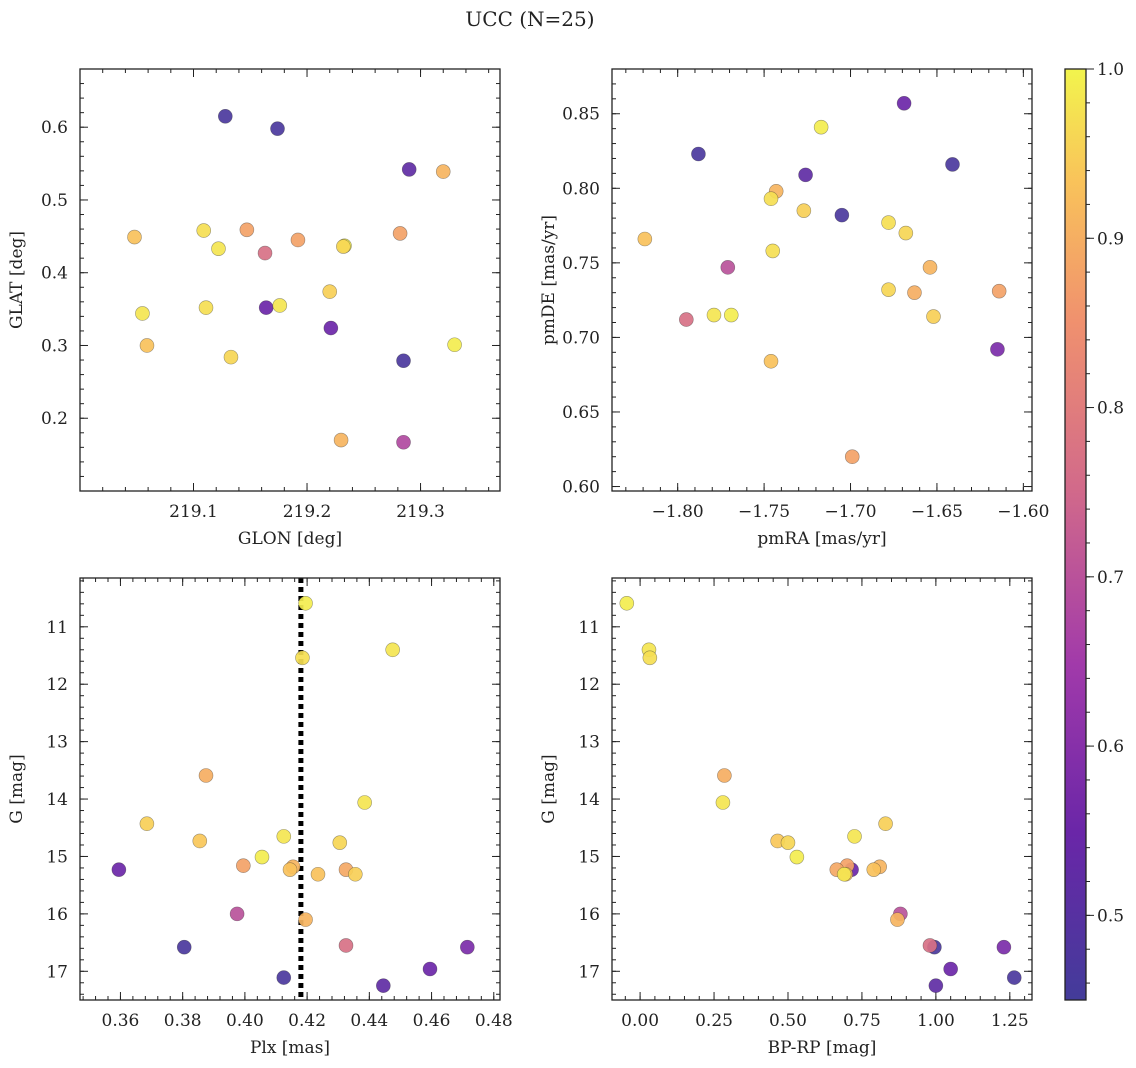 The image size is (1136, 1068). What do you see at coordinates (581, 413) in the screenshot?
I see `y-tick-label: 0.65` at bounding box center [581, 413].